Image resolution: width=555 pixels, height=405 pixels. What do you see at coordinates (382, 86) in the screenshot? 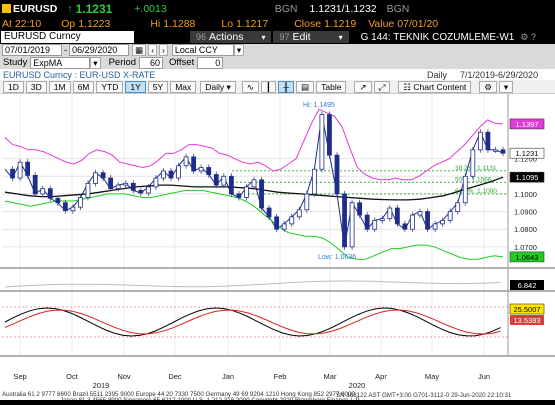
I see `zoom-icon: ⤢` at bounding box center [382, 86].